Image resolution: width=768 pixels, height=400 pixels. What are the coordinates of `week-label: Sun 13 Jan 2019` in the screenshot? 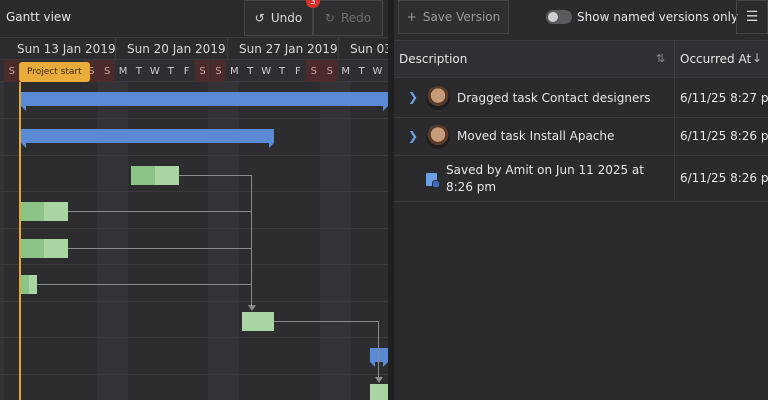 It's located at (66, 49).